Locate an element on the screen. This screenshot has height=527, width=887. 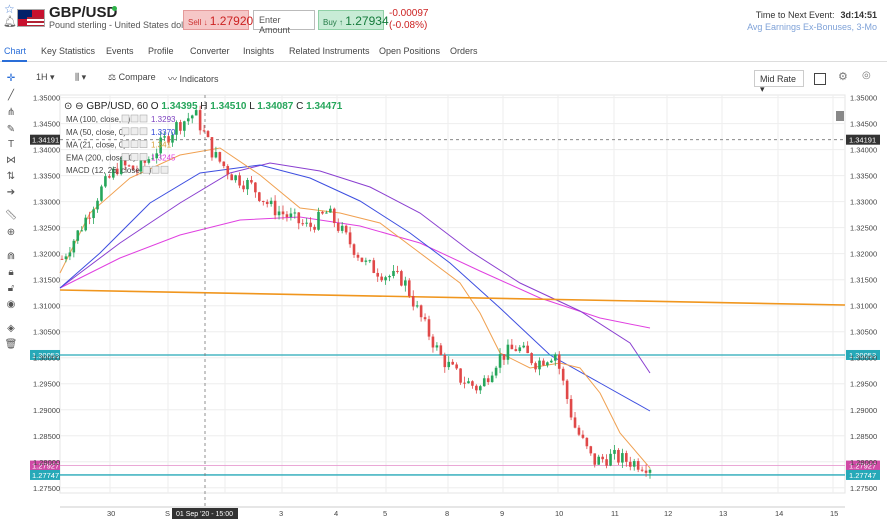
amount-input: Enter Amount is located at coordinates (284, 22).